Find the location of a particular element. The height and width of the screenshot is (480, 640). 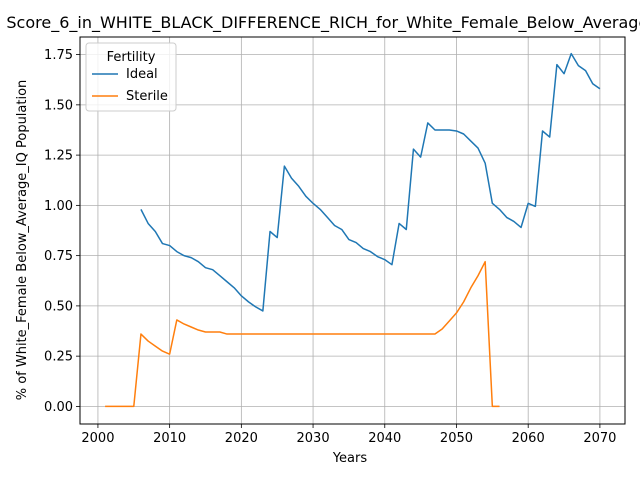

y-tick-label: 0.75 is located at coordinates (58, 256).